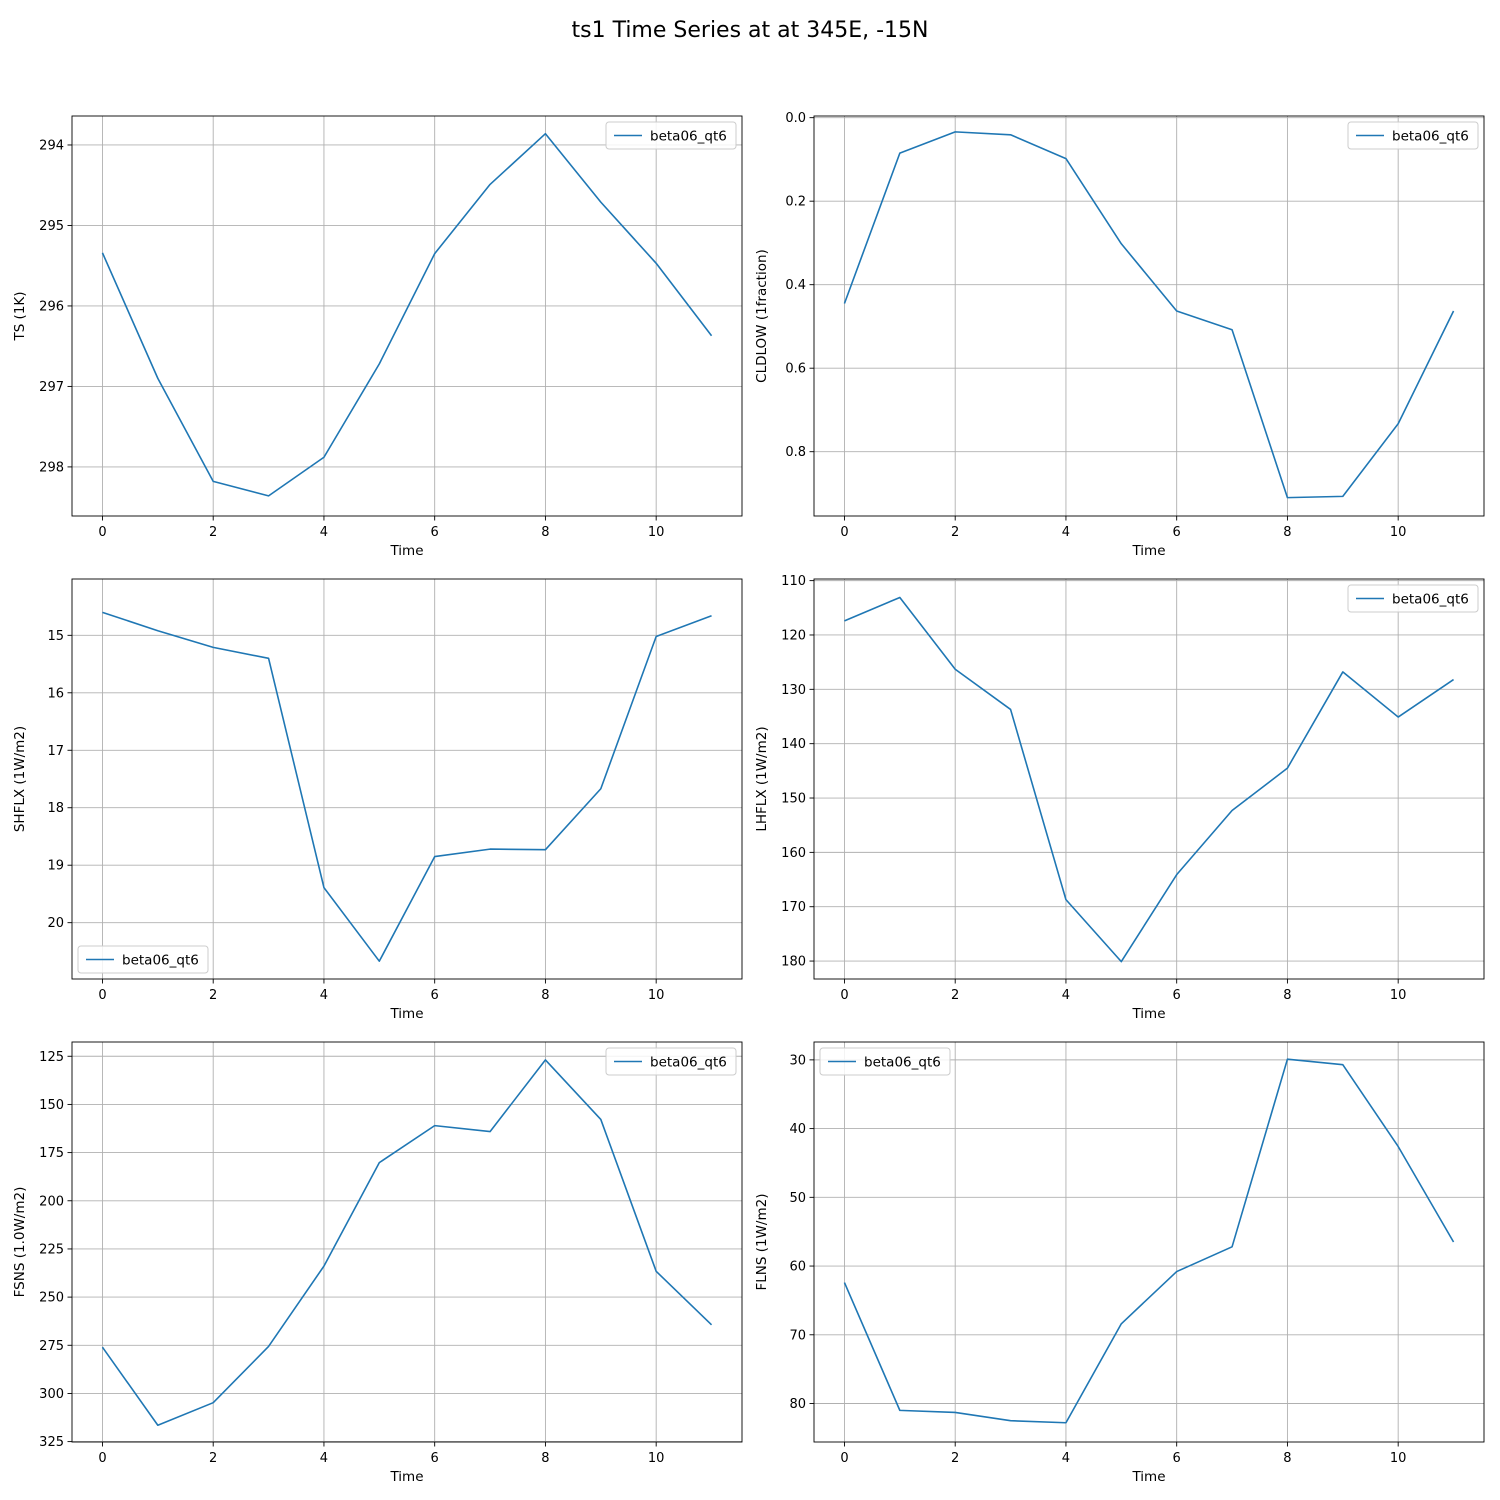  What do you see at coordinates (793, 690) in the screenshot?
I see `y-tick-label: 130` at bounding box center [793, 690].